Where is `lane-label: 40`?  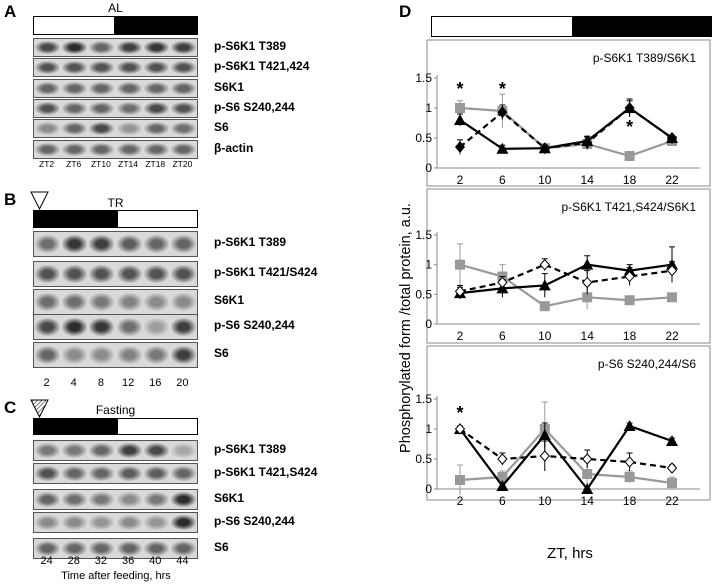 lane-label: 40 is located at coordinates (155, 561).